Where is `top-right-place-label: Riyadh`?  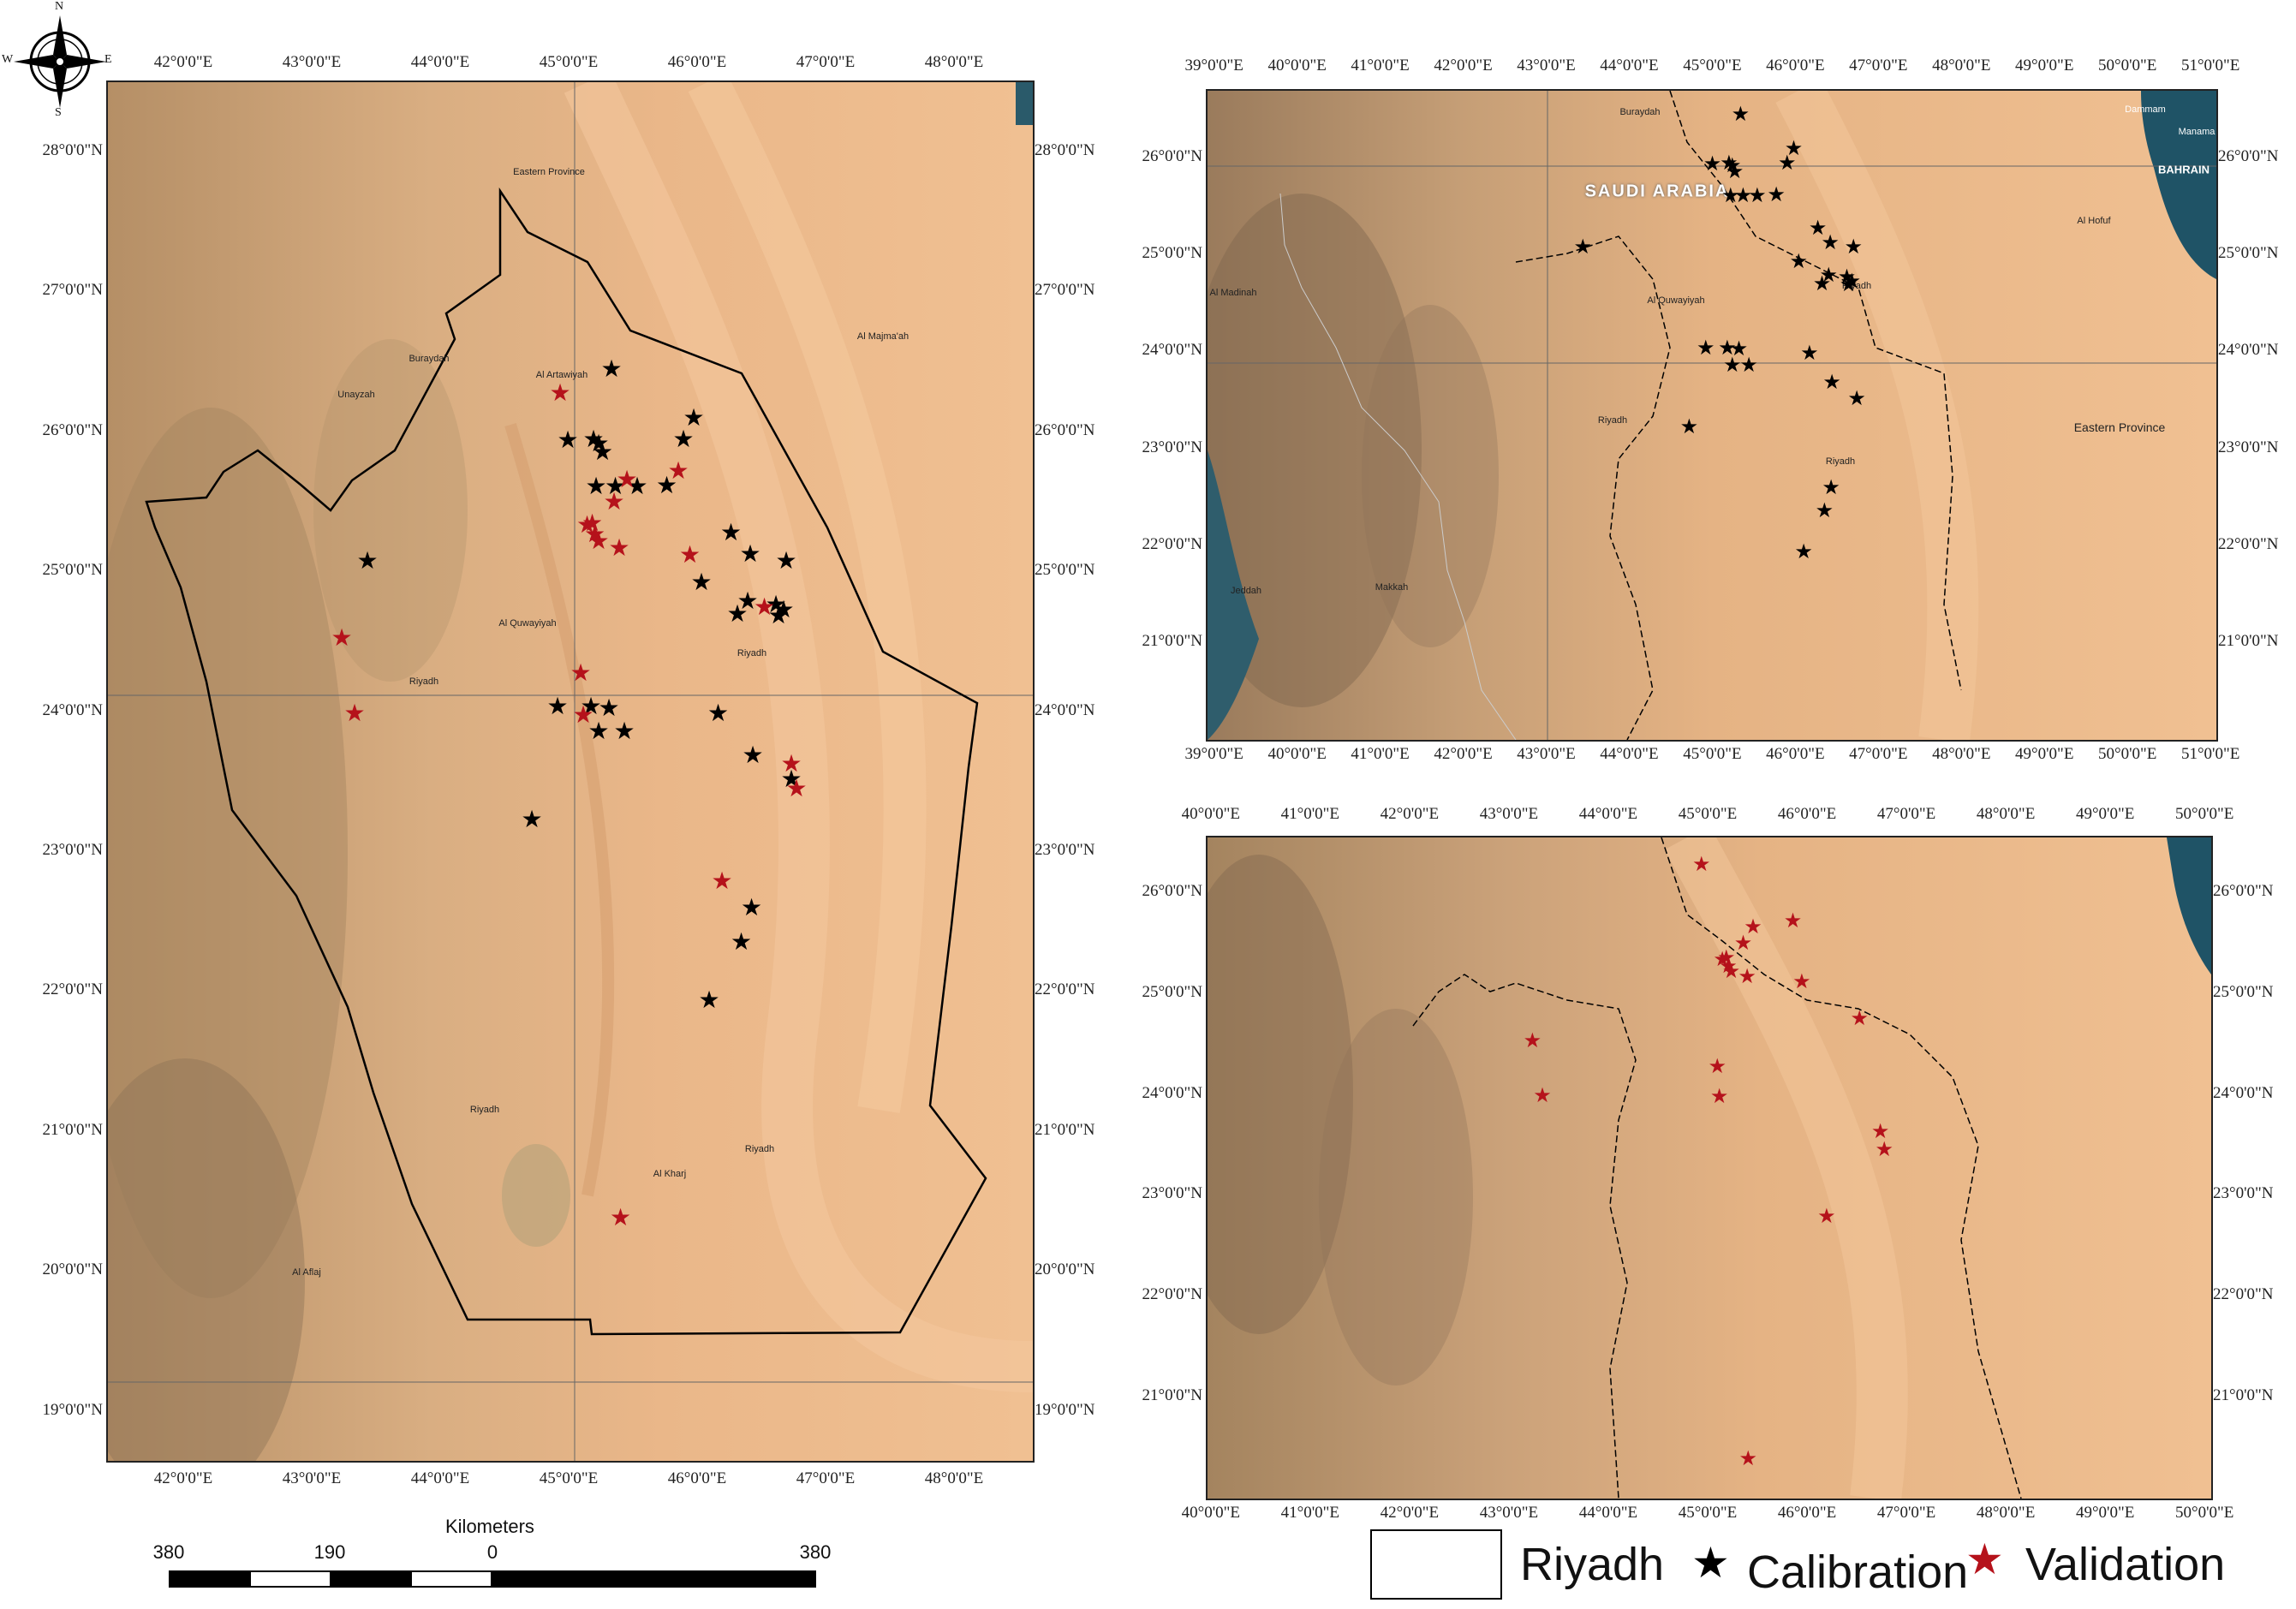
top-right-place-label: Riyadh is located at coordinates (1841, 461).